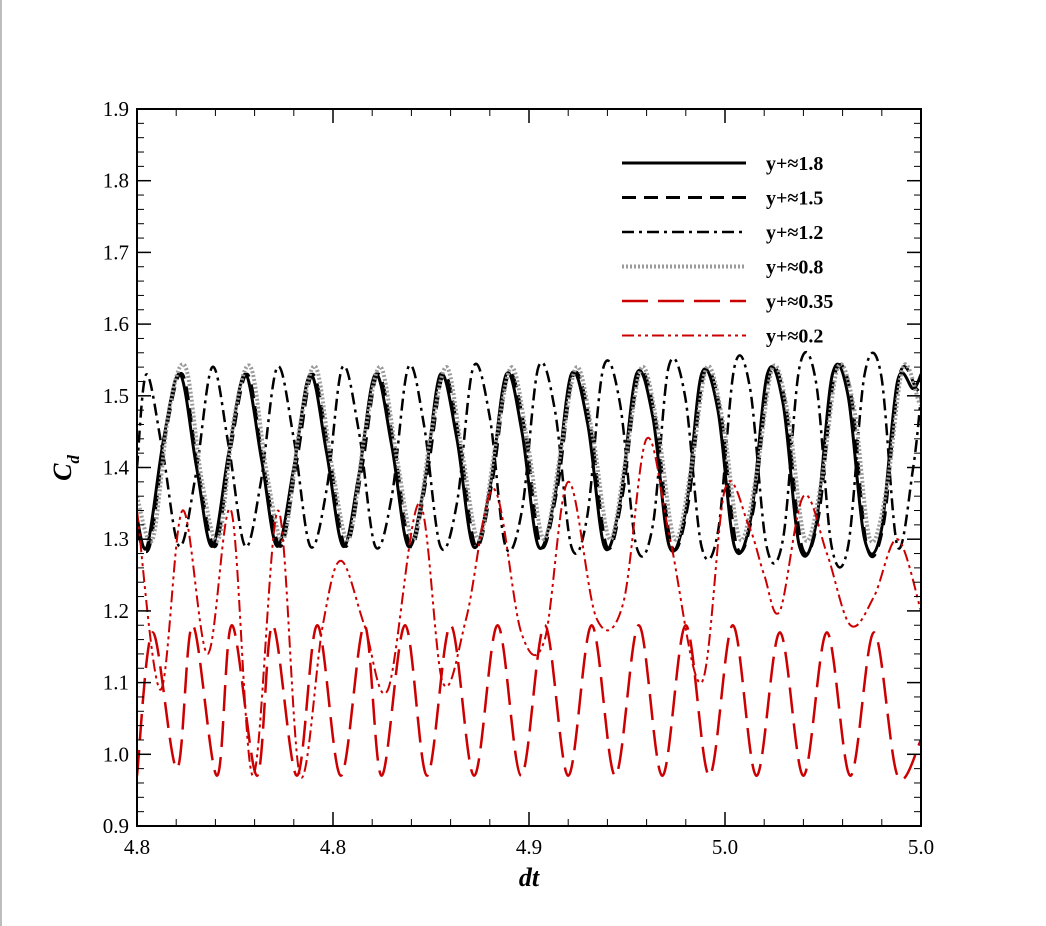 The height and width of the screenshot is (926, 1046). What do you see at coordinates (116, 826) in the screenshot?
I see `y-tick-label: 0.9` at bounding box center [116, 826].